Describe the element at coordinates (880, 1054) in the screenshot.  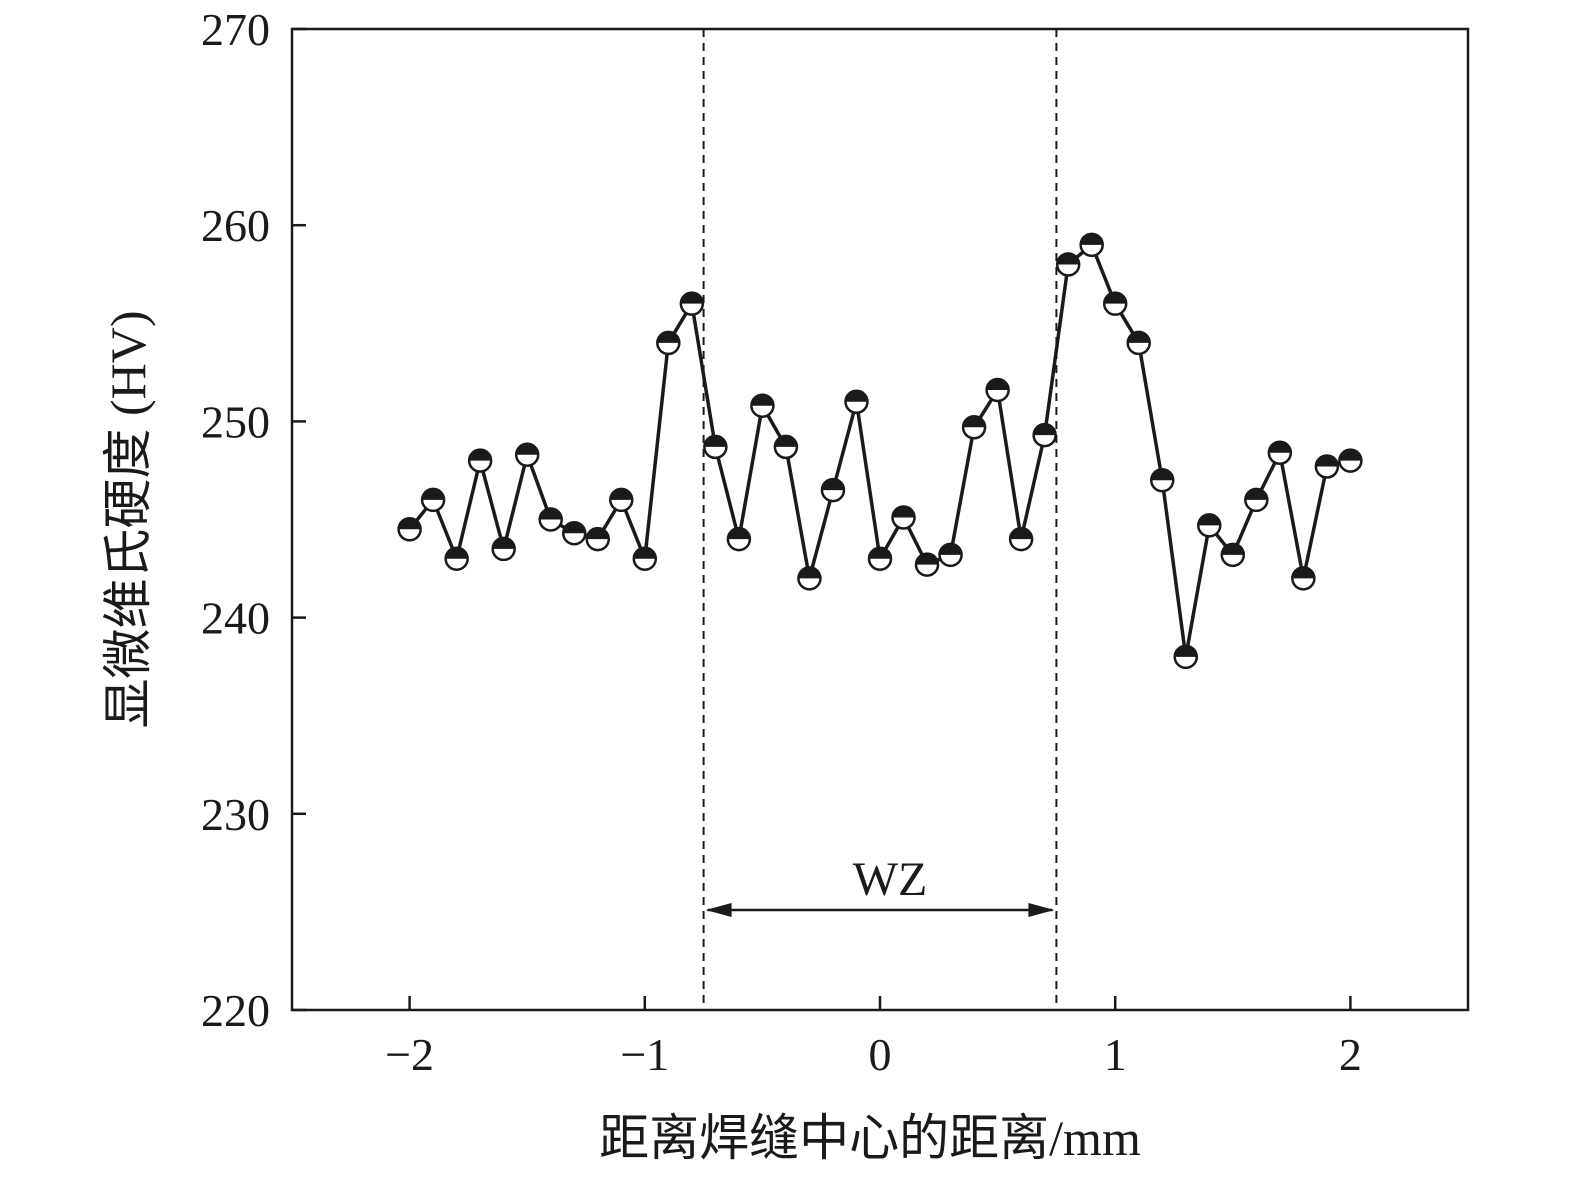
I see `x-tick-label: 0` at that location.